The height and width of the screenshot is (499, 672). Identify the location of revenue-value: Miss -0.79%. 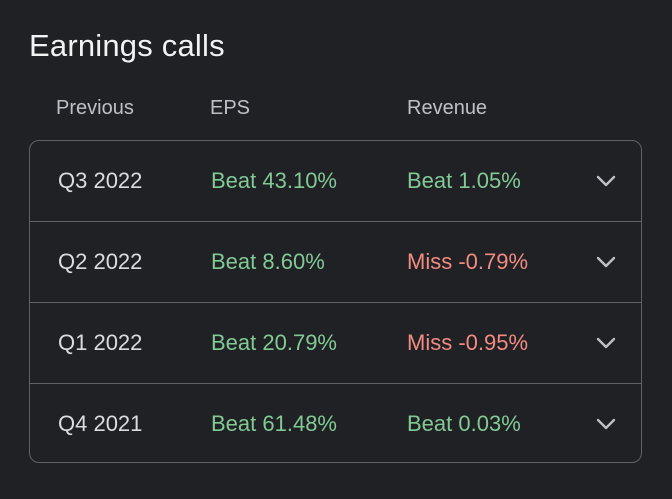
(468, 261).